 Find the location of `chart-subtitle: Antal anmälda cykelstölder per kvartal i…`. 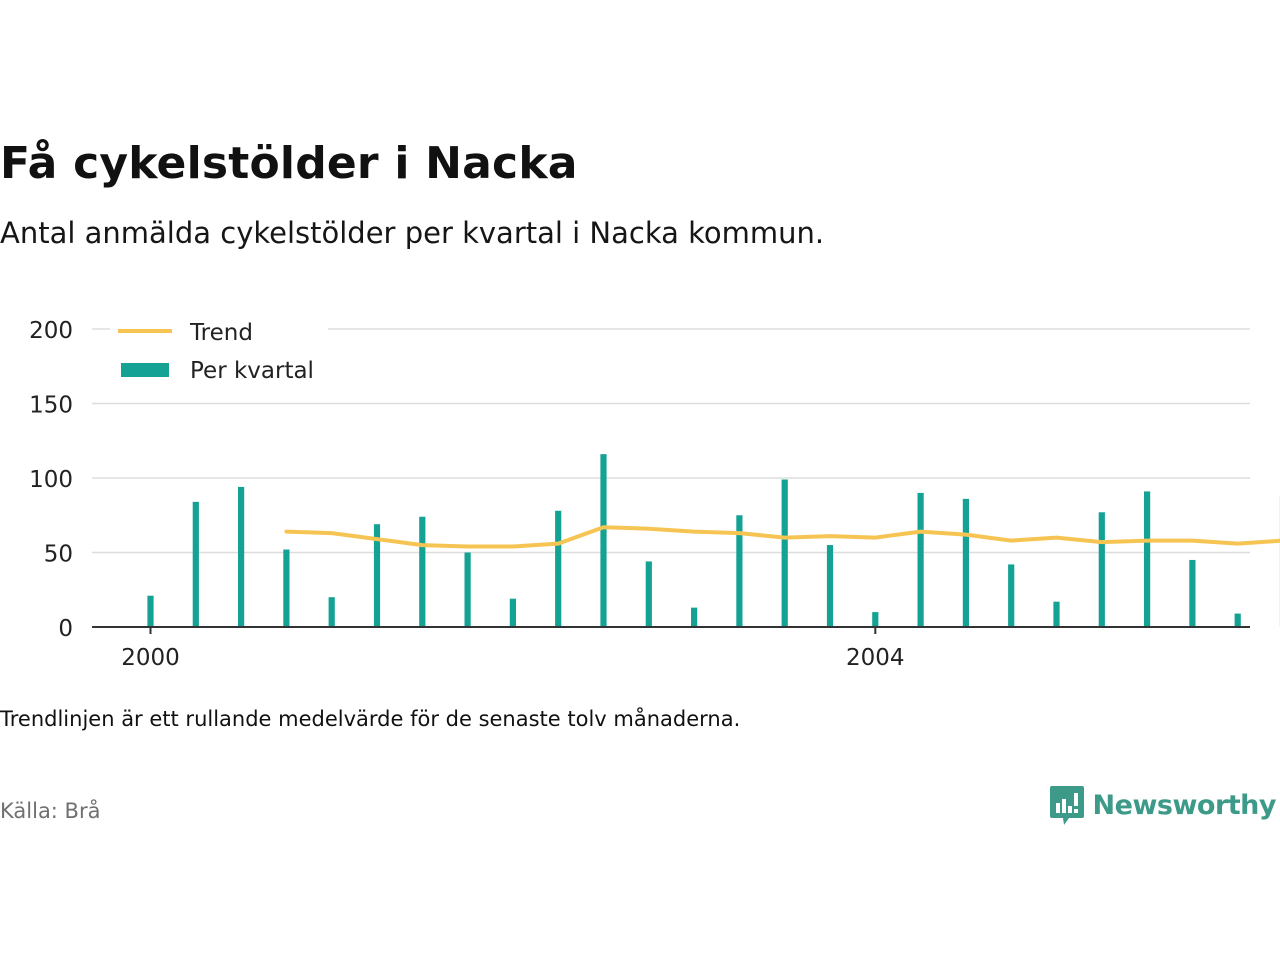

chart-subtitle: Antal anmälda cykelstölder per kvartal i… is located at coordinates (412, 233).